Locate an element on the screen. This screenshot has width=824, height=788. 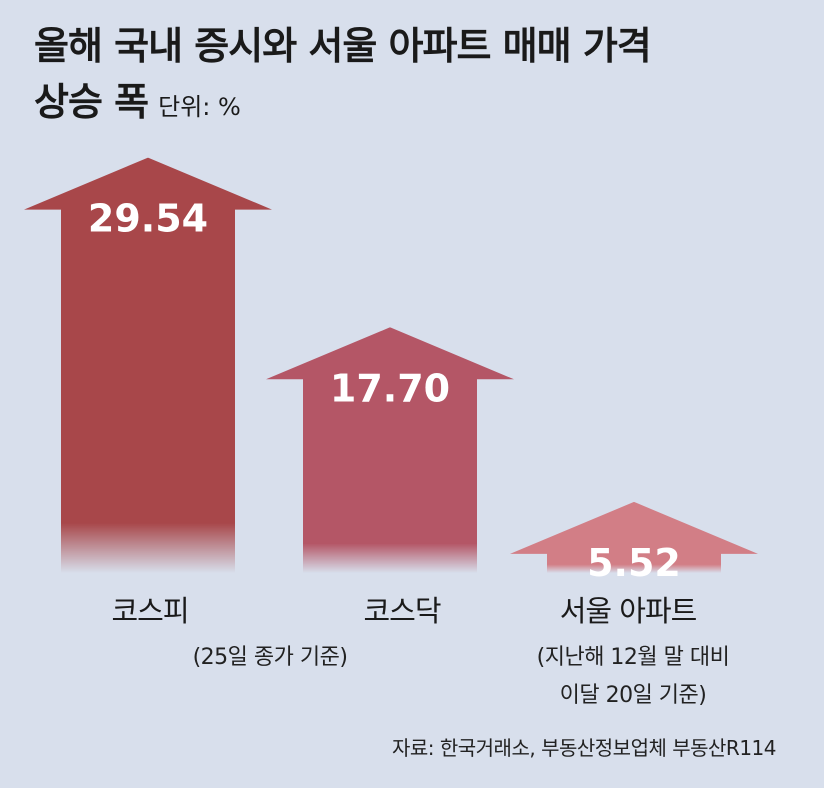
category-note-seoul: (지난해 12월 말 대비 이달 20일 기준) is located at coordinates (633, 676).